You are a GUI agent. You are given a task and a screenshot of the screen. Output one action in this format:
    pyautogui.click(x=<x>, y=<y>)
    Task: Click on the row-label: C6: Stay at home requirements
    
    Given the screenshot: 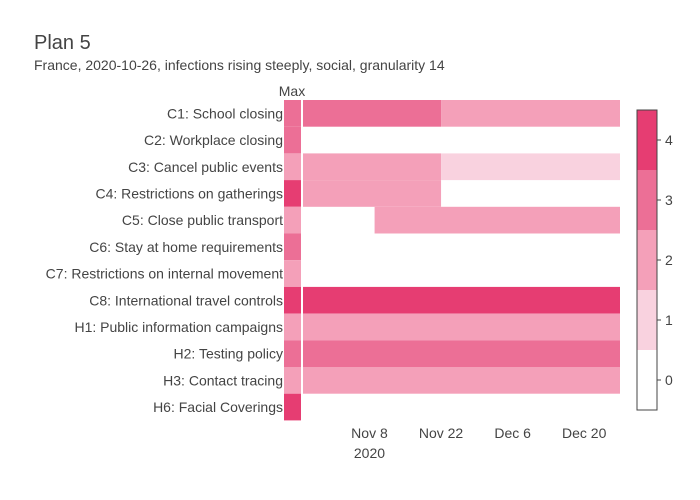 What is the action you would take?
    pyautogui.click(x=186, y=247)
    